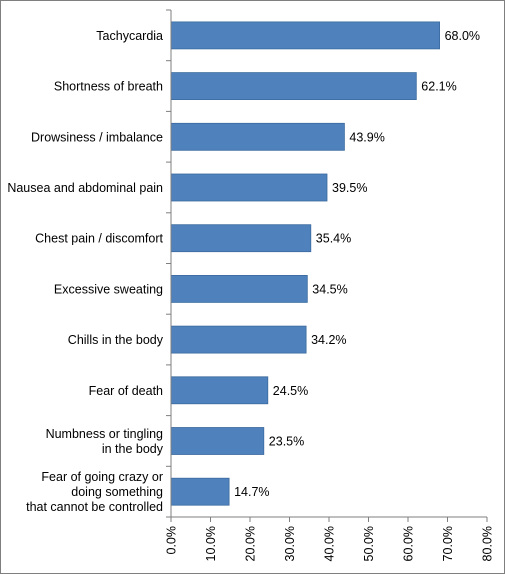 The image size is (505, 574). I want to click on x-tick-label: 80.0%, so click(488, 543).